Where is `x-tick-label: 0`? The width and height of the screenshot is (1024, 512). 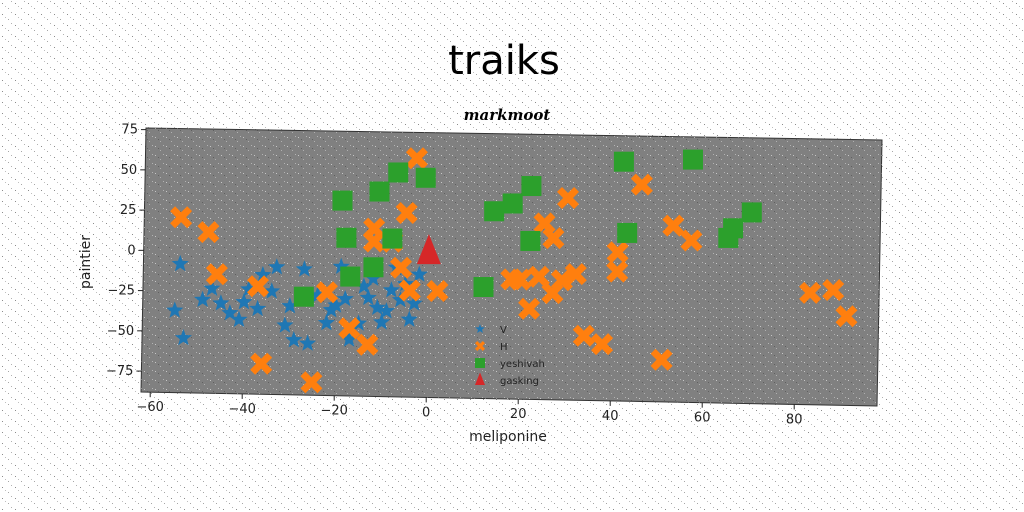
x-tick-label: 0 is located at coordinates (426, 412).